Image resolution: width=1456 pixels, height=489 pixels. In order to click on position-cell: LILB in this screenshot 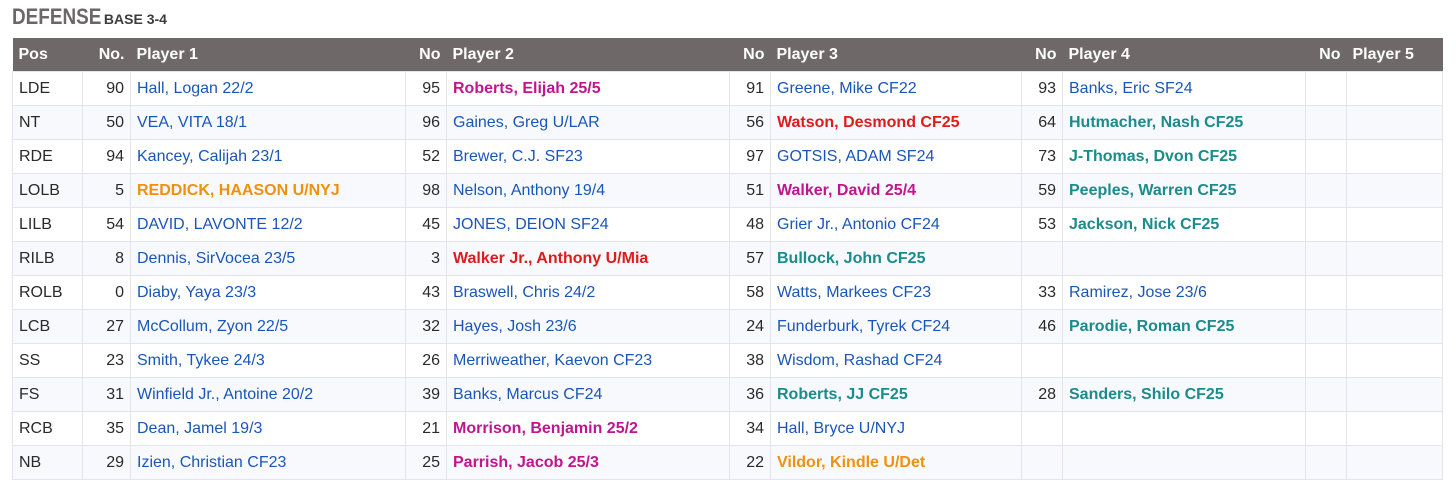, I will do `click(47, 224)`.